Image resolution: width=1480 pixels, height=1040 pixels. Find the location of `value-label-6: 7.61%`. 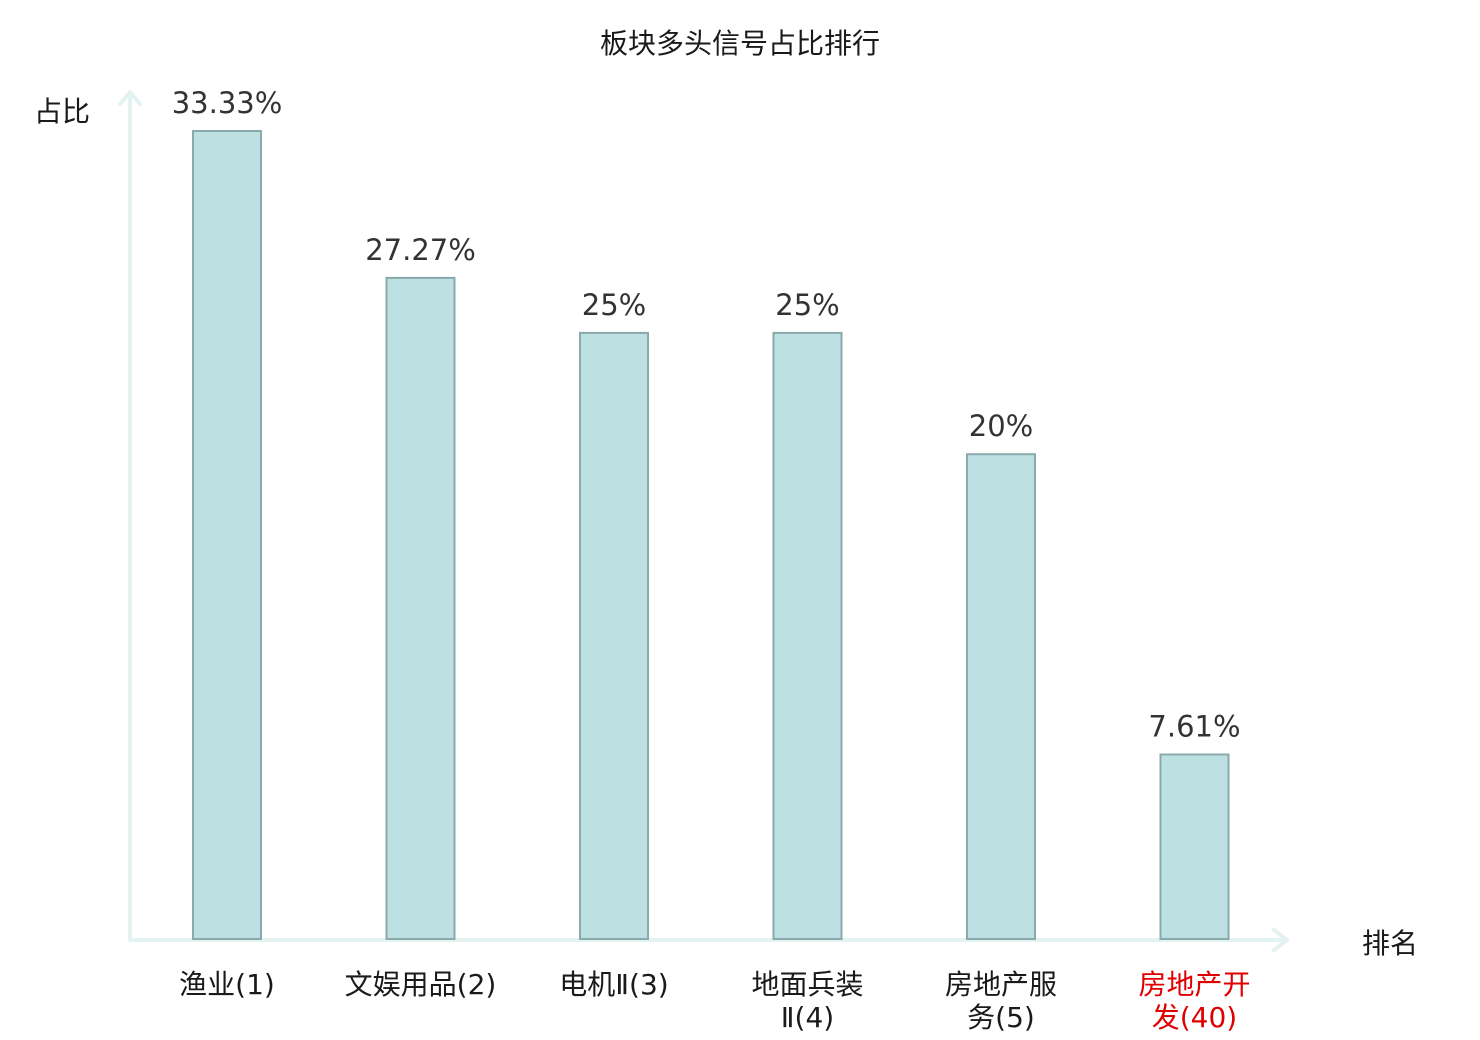

value-label-6: 7.61% is located at coordinates (1194, 727).